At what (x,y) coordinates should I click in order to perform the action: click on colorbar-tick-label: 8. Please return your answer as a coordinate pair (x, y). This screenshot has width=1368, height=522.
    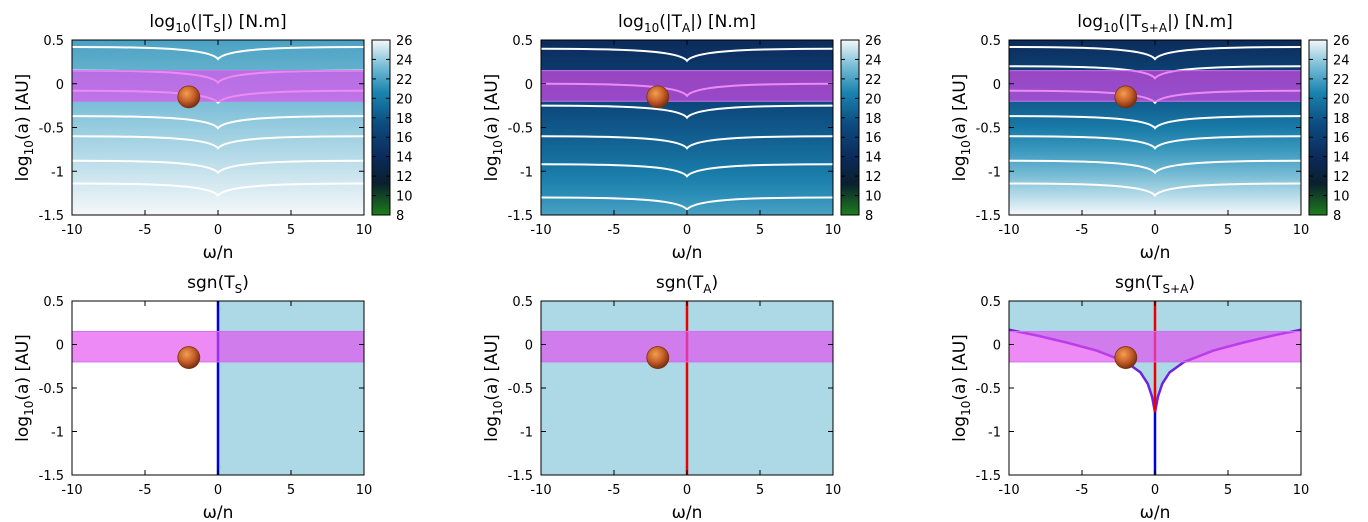
    Looking at the image, I should click on (400, 216).